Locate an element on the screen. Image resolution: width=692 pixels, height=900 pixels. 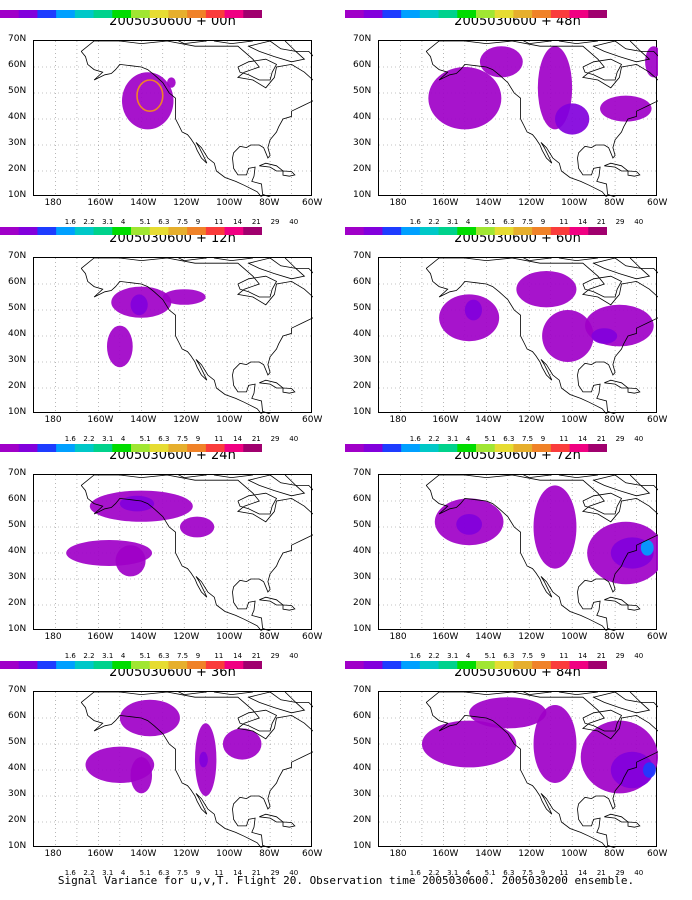
lon-tick-label: 140W is located at coordinates (488, 420).